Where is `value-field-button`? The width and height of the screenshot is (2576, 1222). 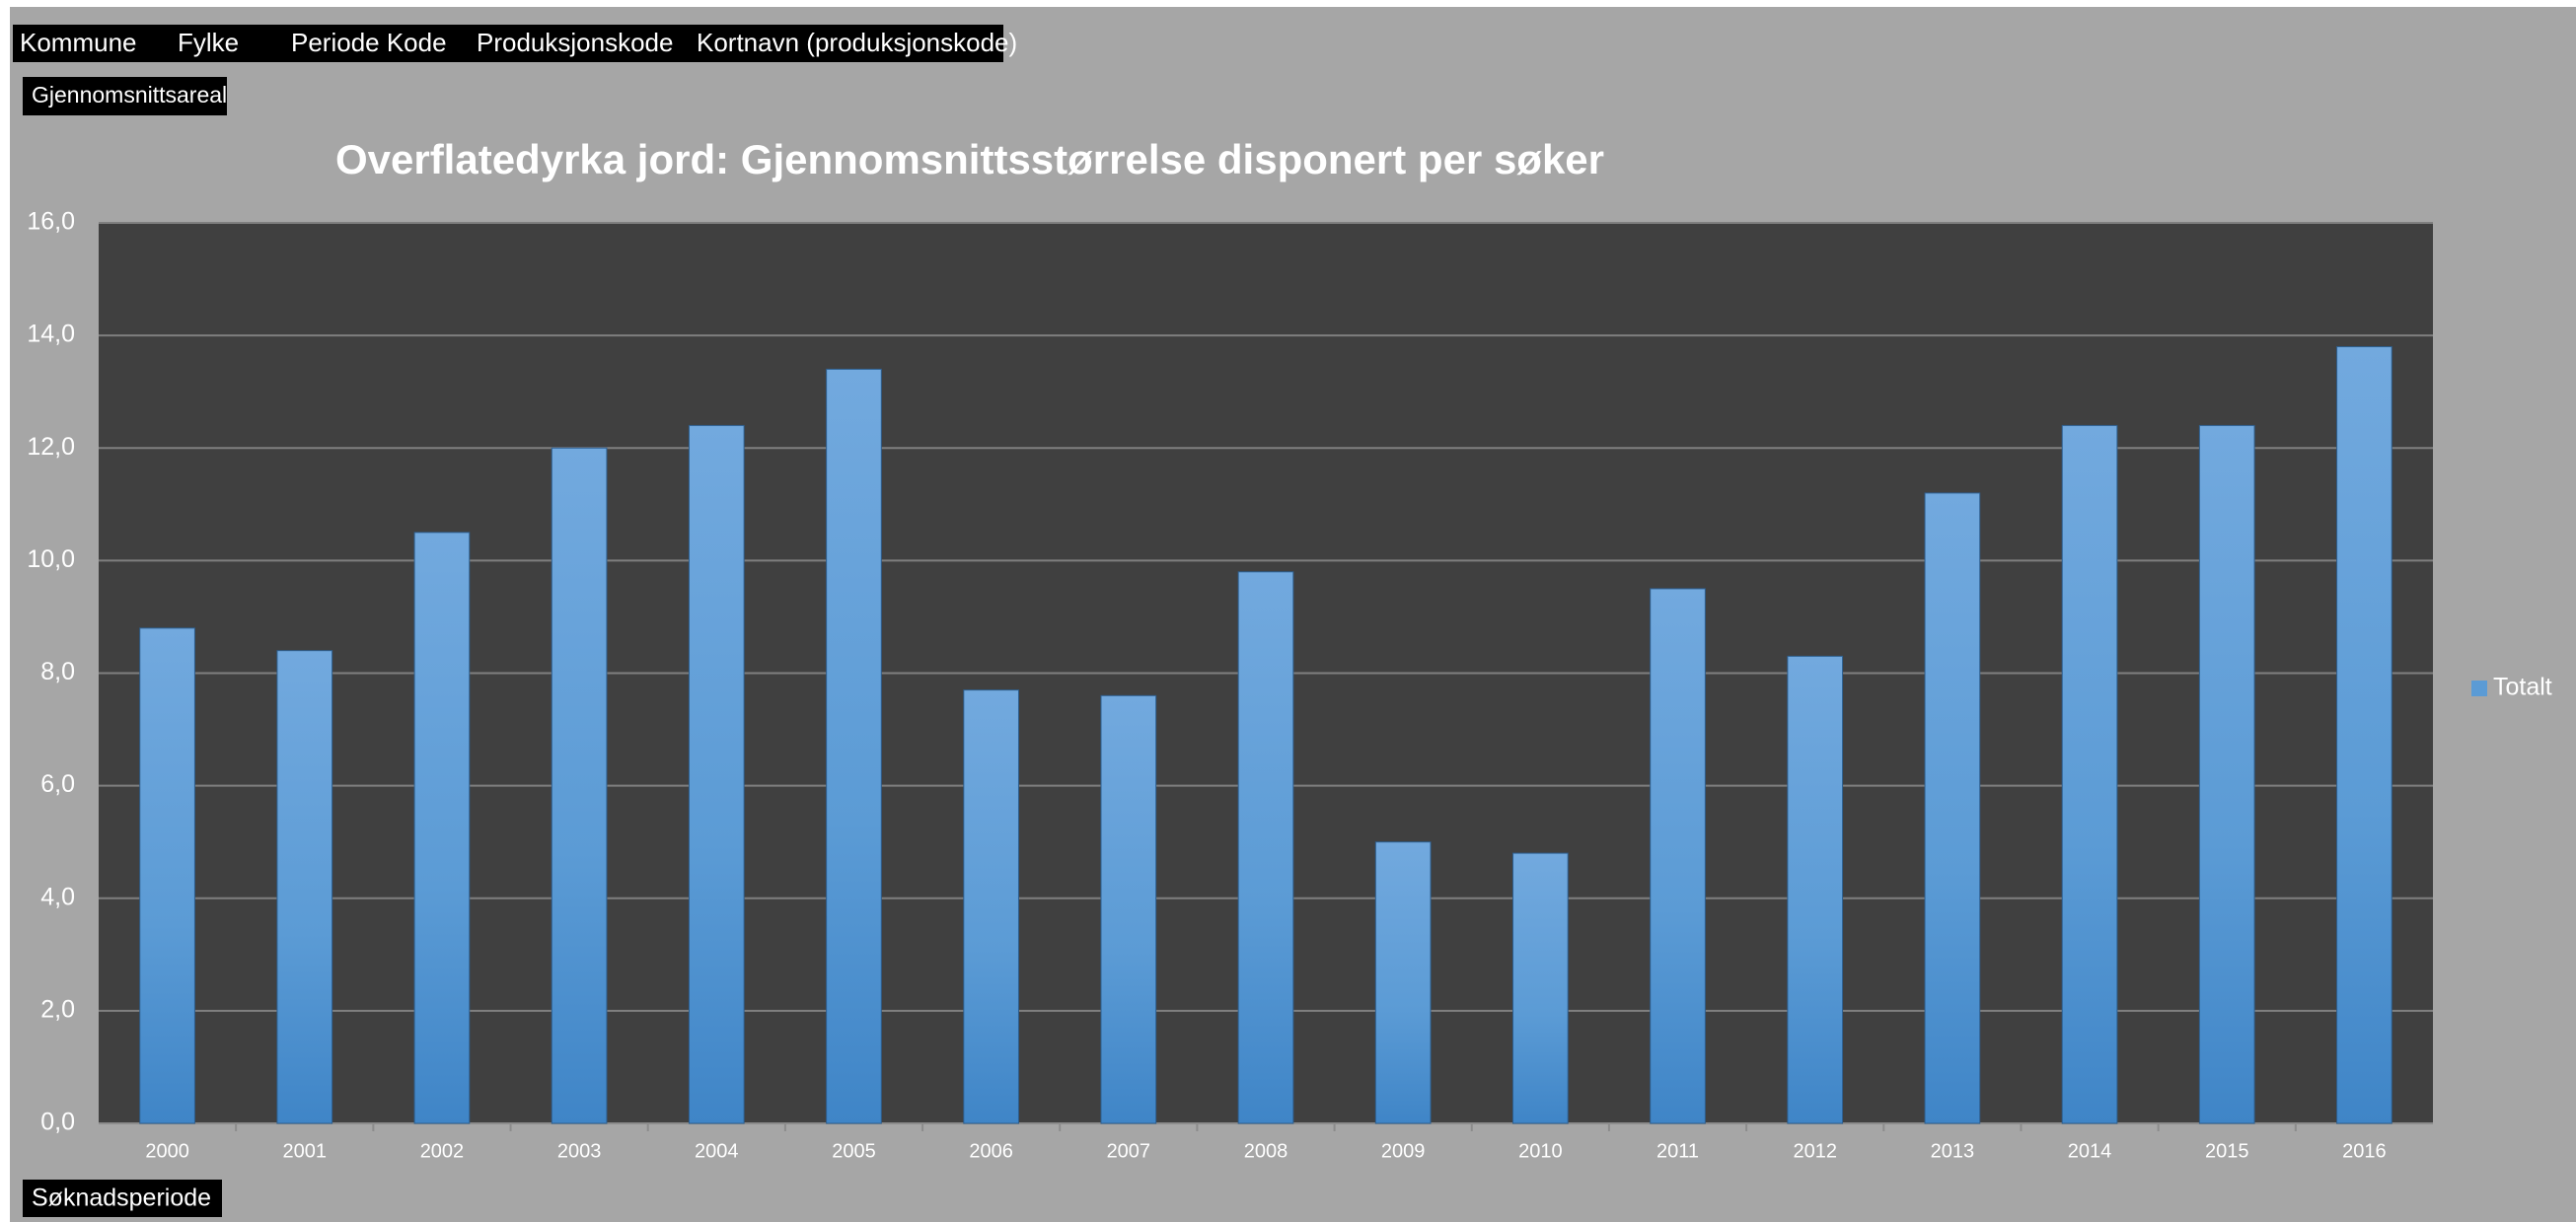
value-field-button is located at coordinates (125, 96).